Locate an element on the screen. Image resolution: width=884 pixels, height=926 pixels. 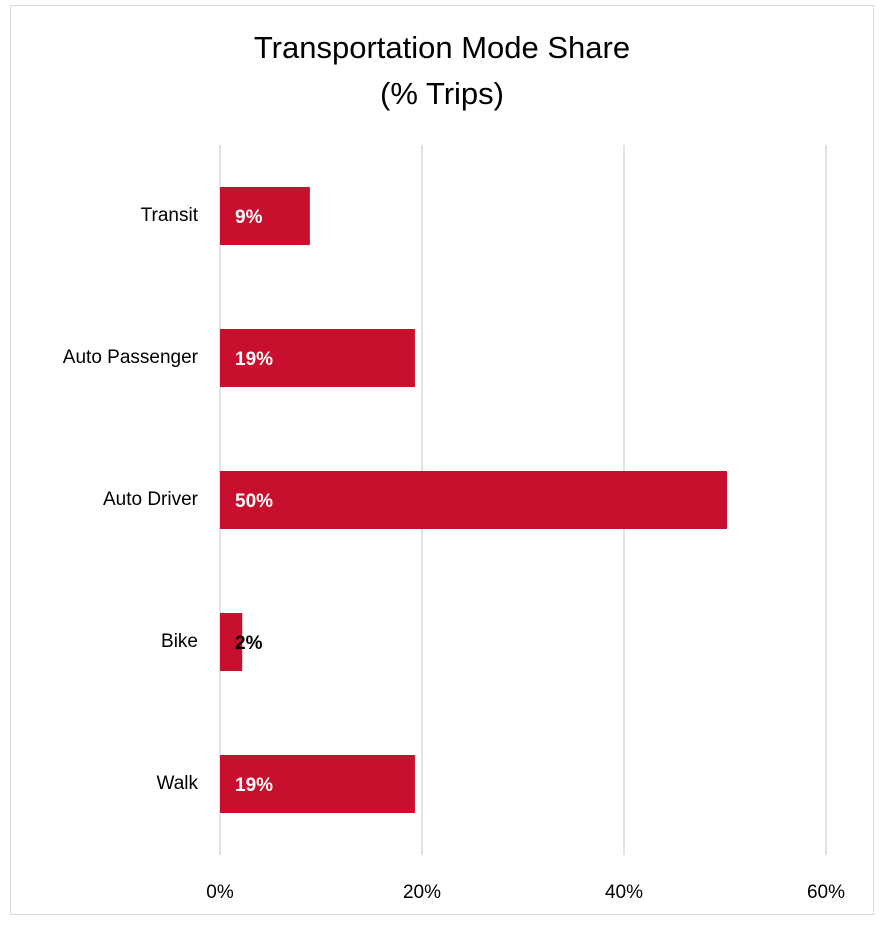
x-tick-label: 40% is located at coordinates (624, 892).